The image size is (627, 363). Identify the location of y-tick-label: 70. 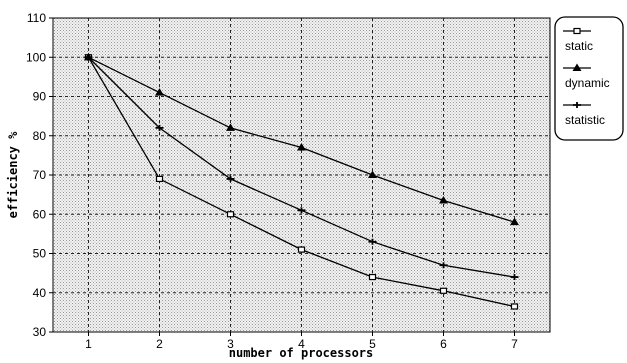
(40, 175).